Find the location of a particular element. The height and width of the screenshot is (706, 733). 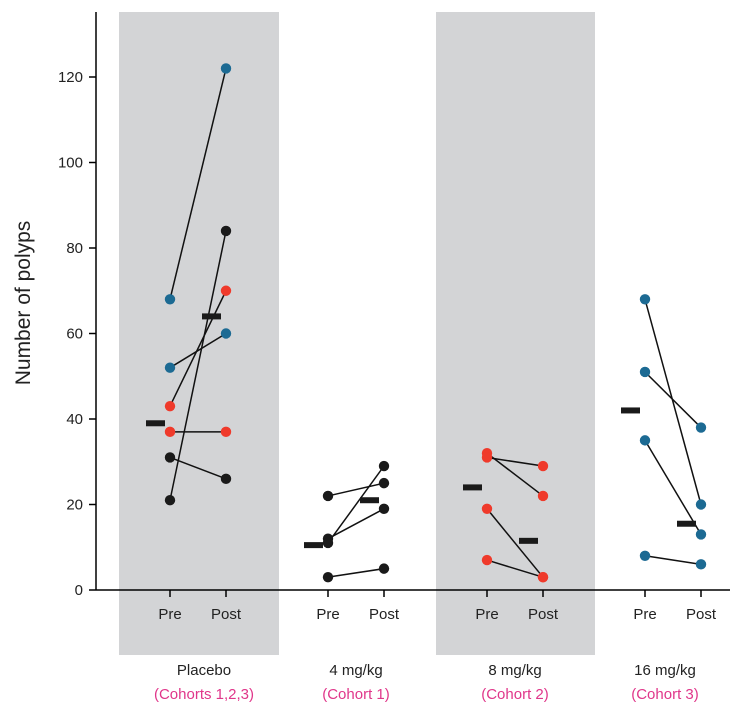

cohort-label: (Cohort 3) is located at coordinates (665, 694).